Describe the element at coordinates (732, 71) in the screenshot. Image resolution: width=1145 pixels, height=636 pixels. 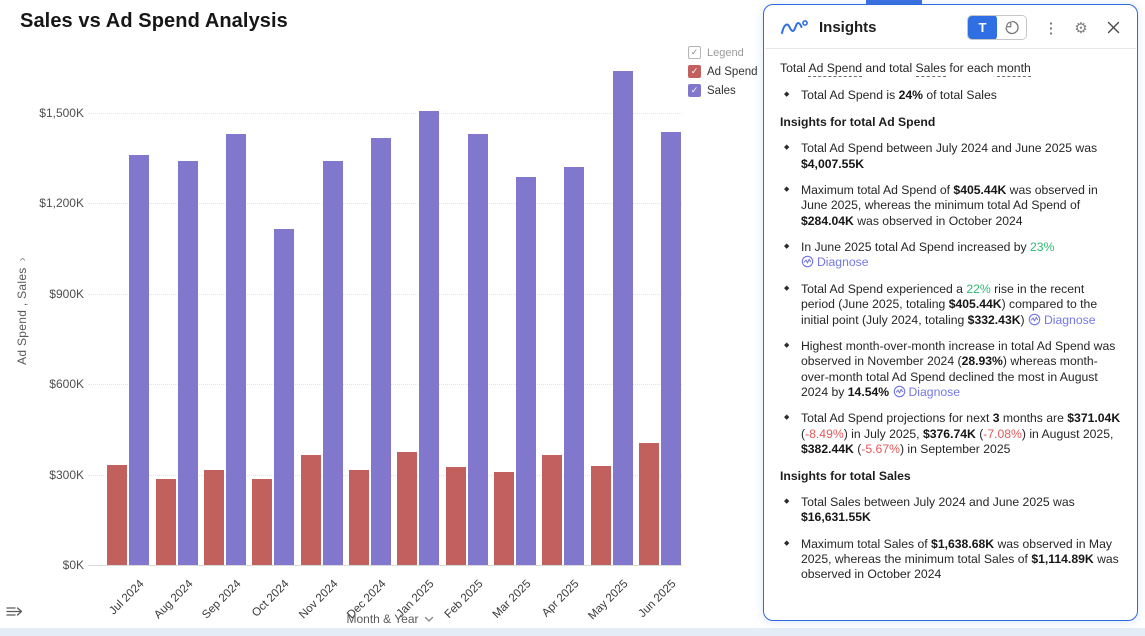
I see `legend-item-label: Ad Spend` at that location.